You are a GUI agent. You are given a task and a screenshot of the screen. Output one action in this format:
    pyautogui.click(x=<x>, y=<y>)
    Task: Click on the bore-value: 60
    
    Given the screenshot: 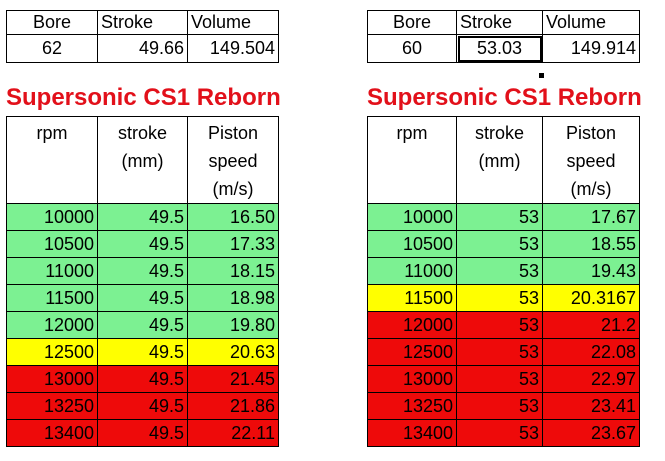 What is the action you would take?
    pyautogui.click(x=412, y=48)
    